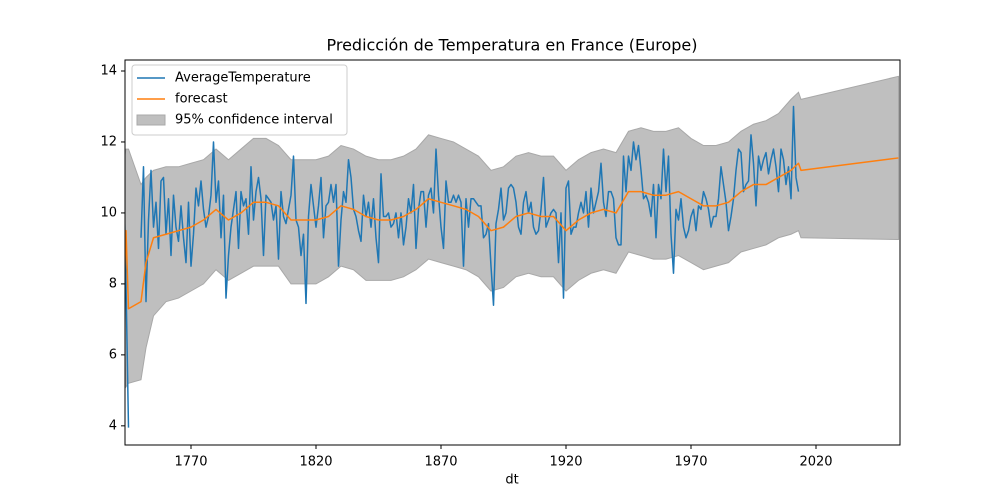 Image resolution: width=1000 pixels, height=500 pixels. What do you see at coordinates (190, 462) in the screenshot?
I see `x-tick-label: 1770` at bounding box center [190, 462].